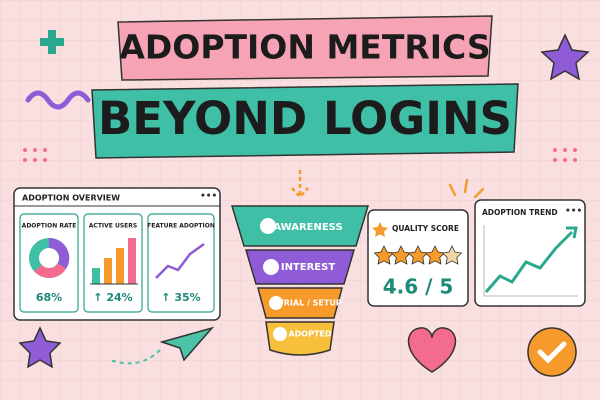  I want to click on trend-title: ADOPTION TREND, so click(520, 212).